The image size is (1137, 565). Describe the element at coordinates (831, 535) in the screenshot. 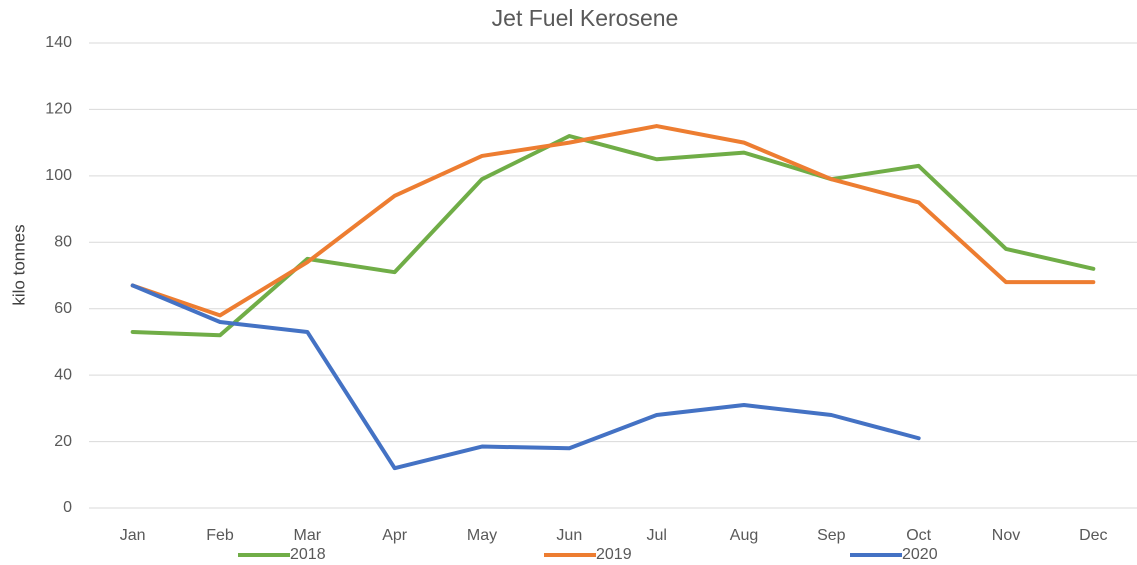

I see `x-tick-label: Sep` at that location.